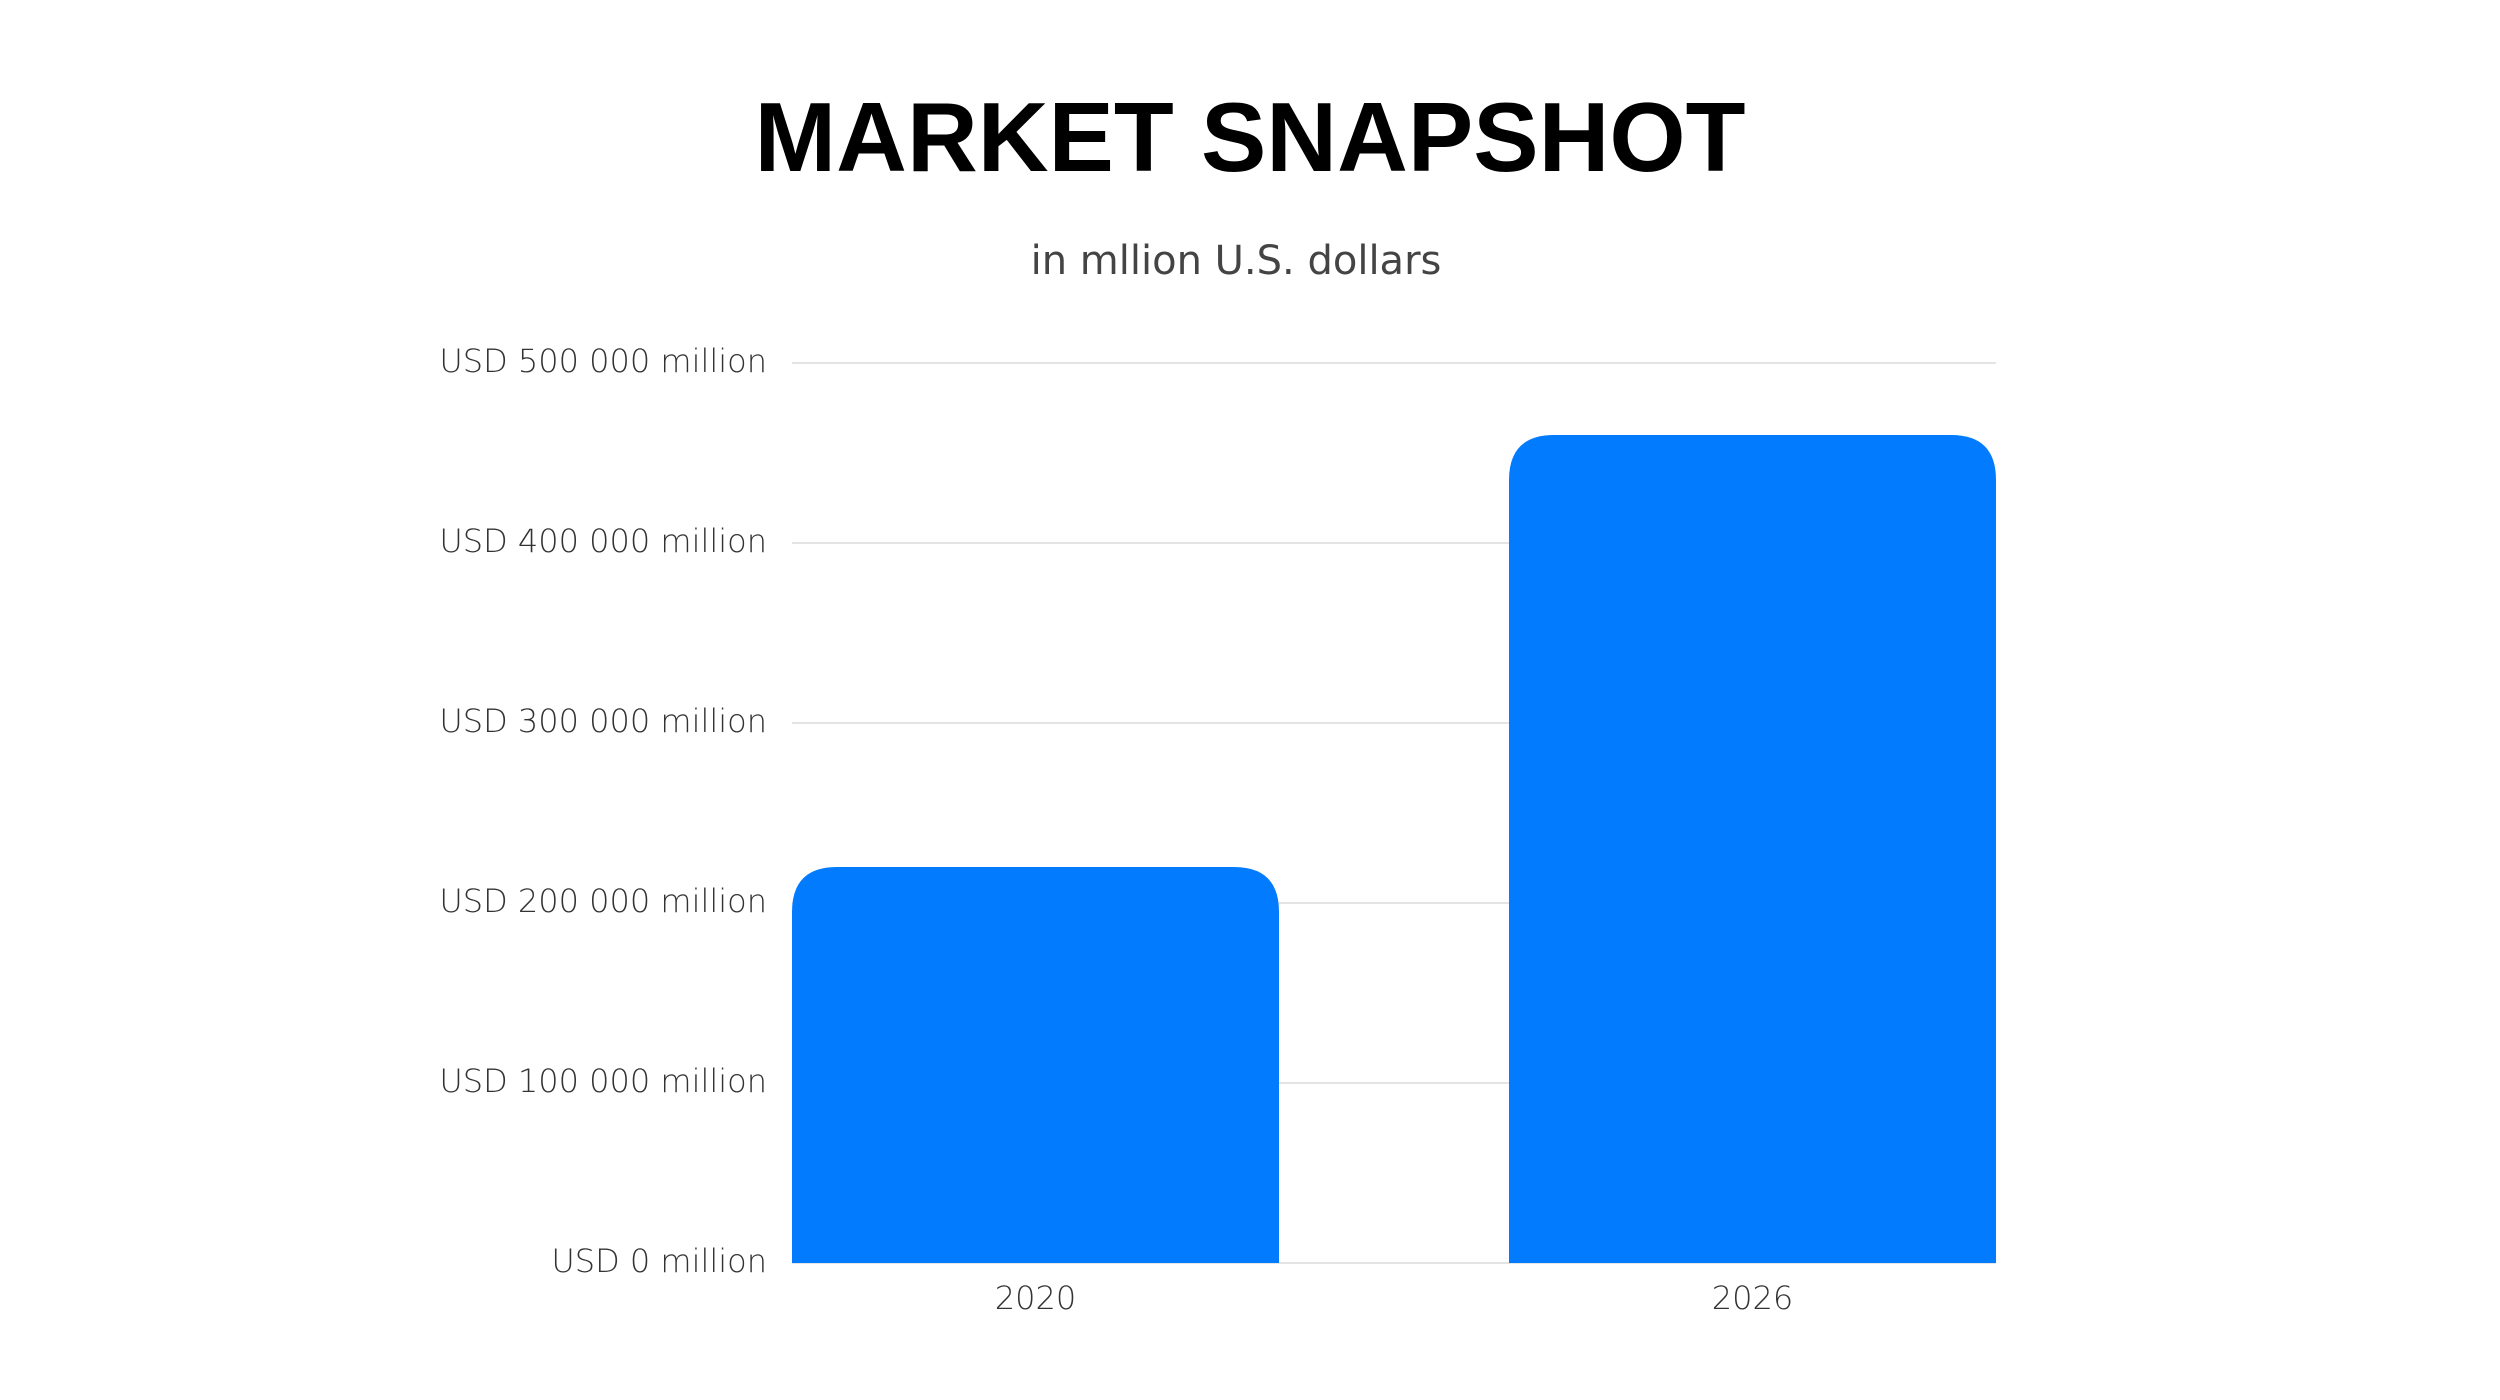  I want to click on y-tick-label: USD 100 000 million, so click(603, 1081).